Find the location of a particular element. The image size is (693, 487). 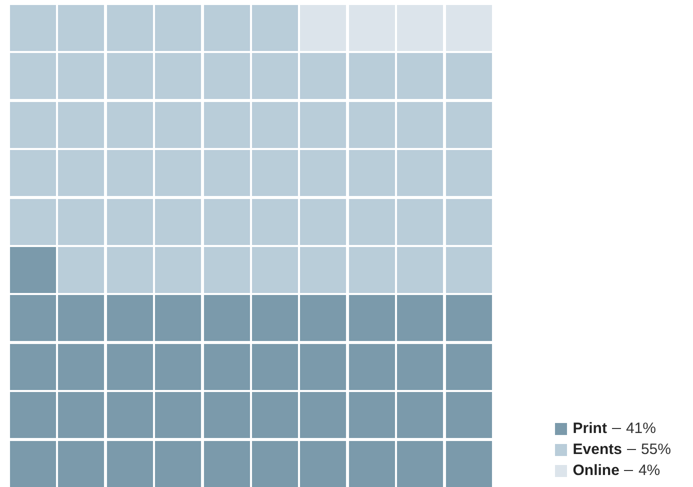

category-label: Online is located at coordinates (596, 470).